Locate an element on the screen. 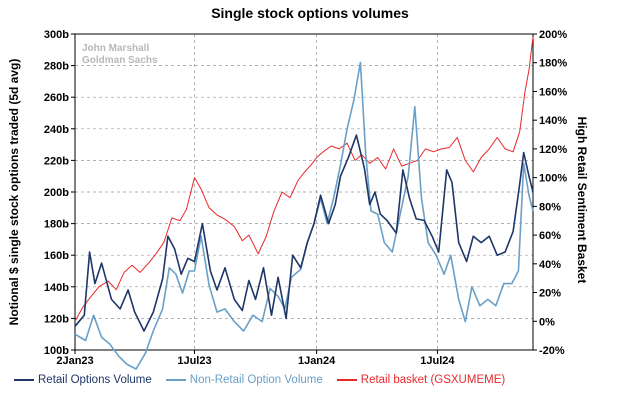 The image size is (620, 400). legend-item-non-retail: Non-Retail Option Volume is located at coordinates (244, 380).